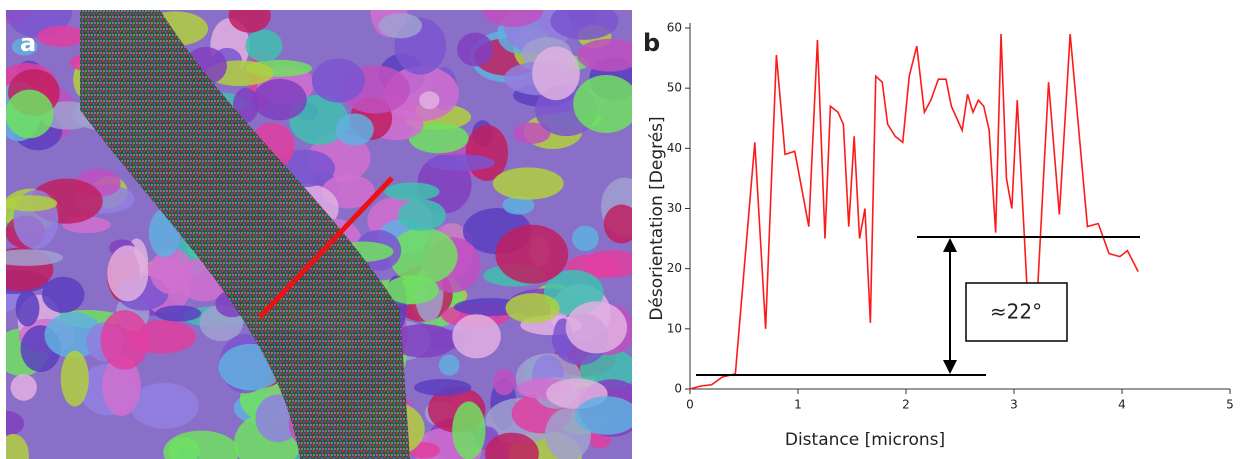 This screenshot has height=459, width=1240. I want to click on annotation-text: ≈22°, so click(1016, 312).